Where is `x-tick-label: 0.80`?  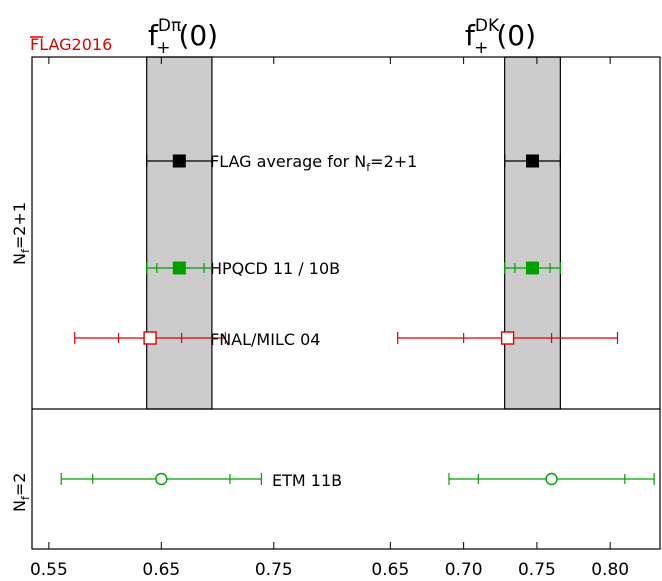 x-tick-label: 0.80 is located at coordinates (610, 570).